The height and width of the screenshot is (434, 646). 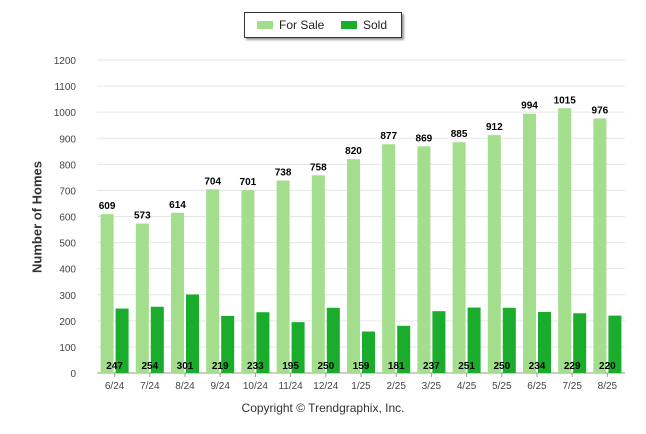 I want to click on data-label-for-sale: 758, so click(x=318, y=167).